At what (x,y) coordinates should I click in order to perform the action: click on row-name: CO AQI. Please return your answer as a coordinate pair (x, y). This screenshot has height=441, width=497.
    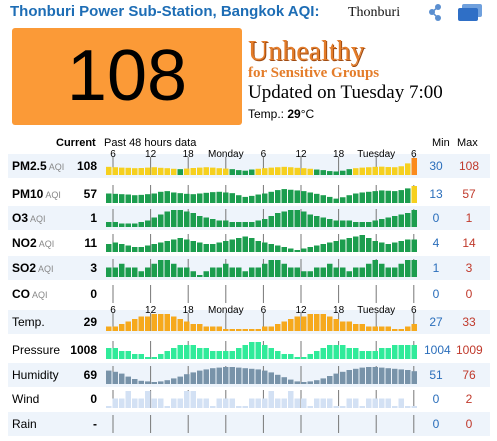
    Looking at the image, I should click on (30, 294).